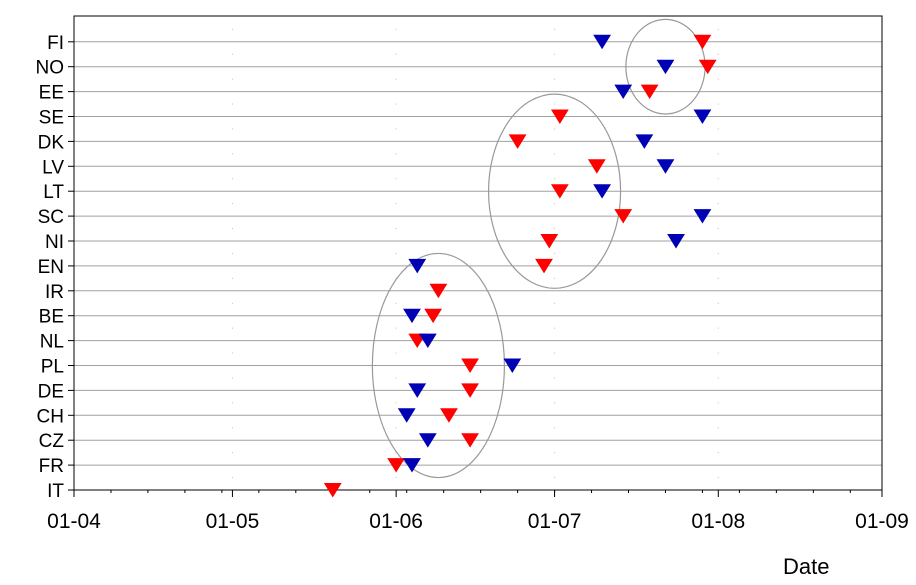 This screenshot has width=916, height=585. I want to click on marker-series-1-pl, so click(470, 365).